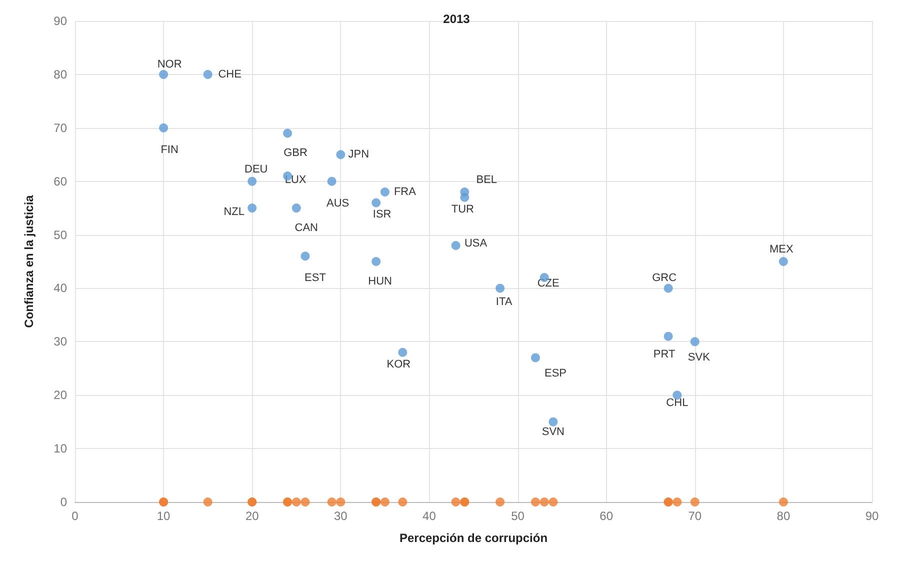 This screenshot has width=913, height=563. Describe the element at coordinates (382, 214) in the screenshot. I see `annotation: ISR` at that location.